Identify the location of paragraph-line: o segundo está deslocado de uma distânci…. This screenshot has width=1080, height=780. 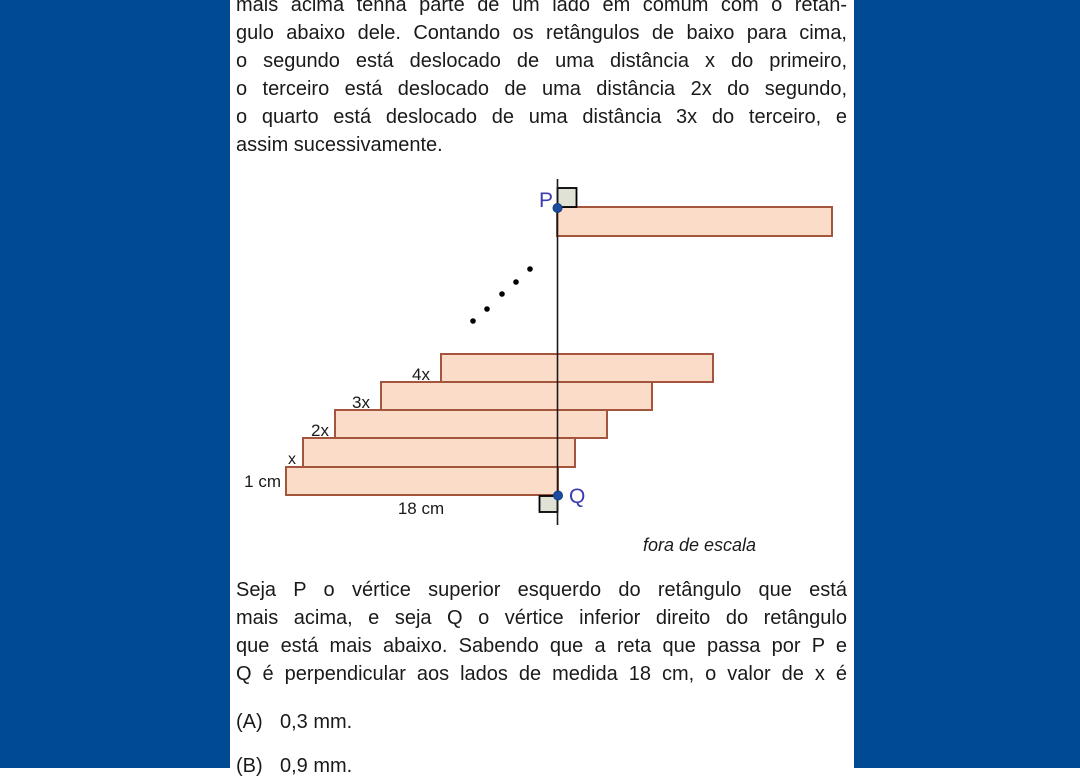
(541, 61).